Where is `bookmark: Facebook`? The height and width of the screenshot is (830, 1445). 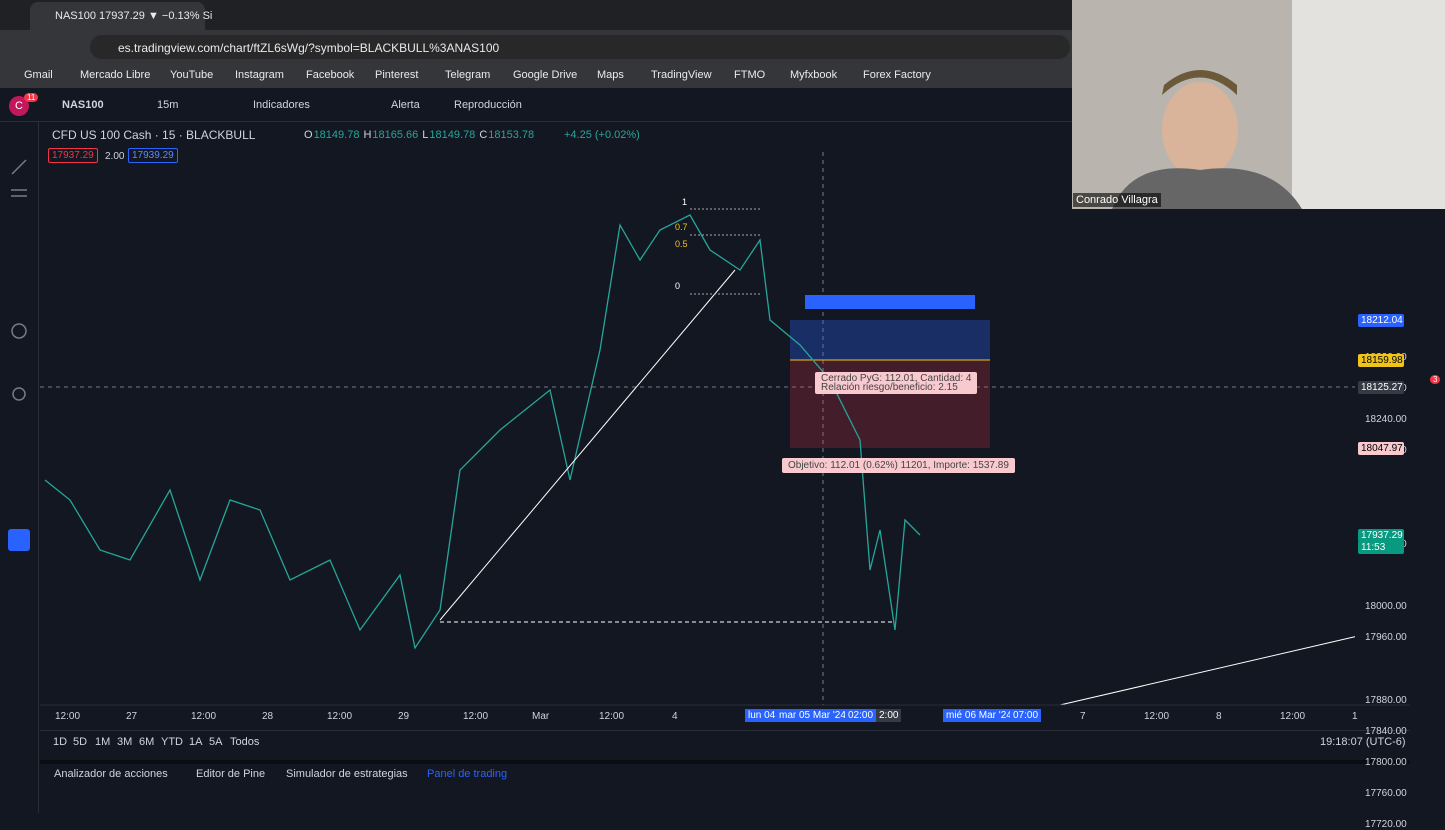 bookmark: Facebook is located at coordinates (330, 75).